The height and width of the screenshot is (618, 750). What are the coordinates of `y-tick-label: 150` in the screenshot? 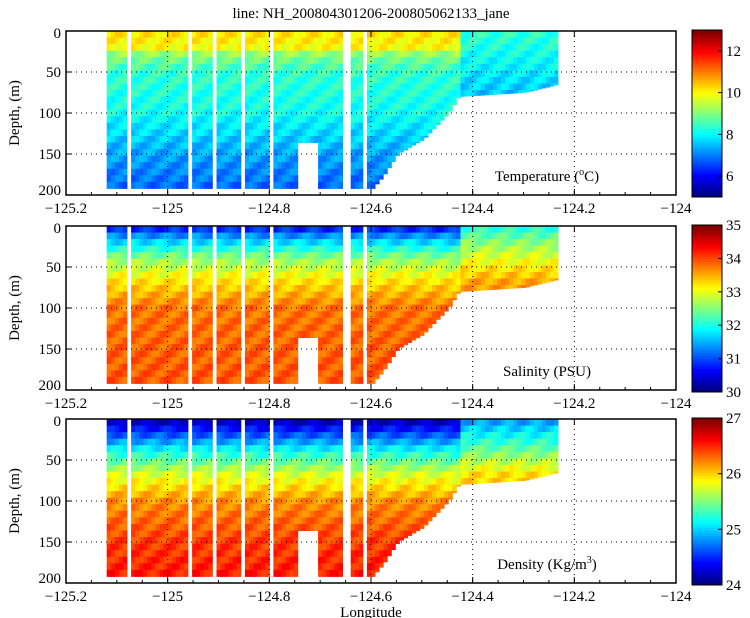 It's located at (50, 155).